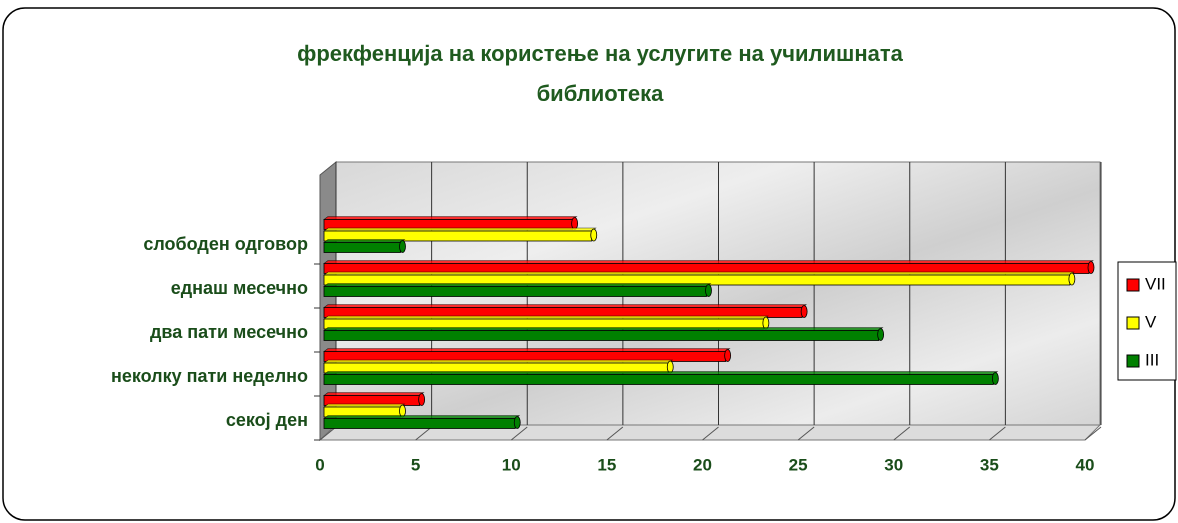  What do you see at coordinates (702, 464) in the screenshot?
I see `x-tick-label: 20` at bounding box center [702, 464].